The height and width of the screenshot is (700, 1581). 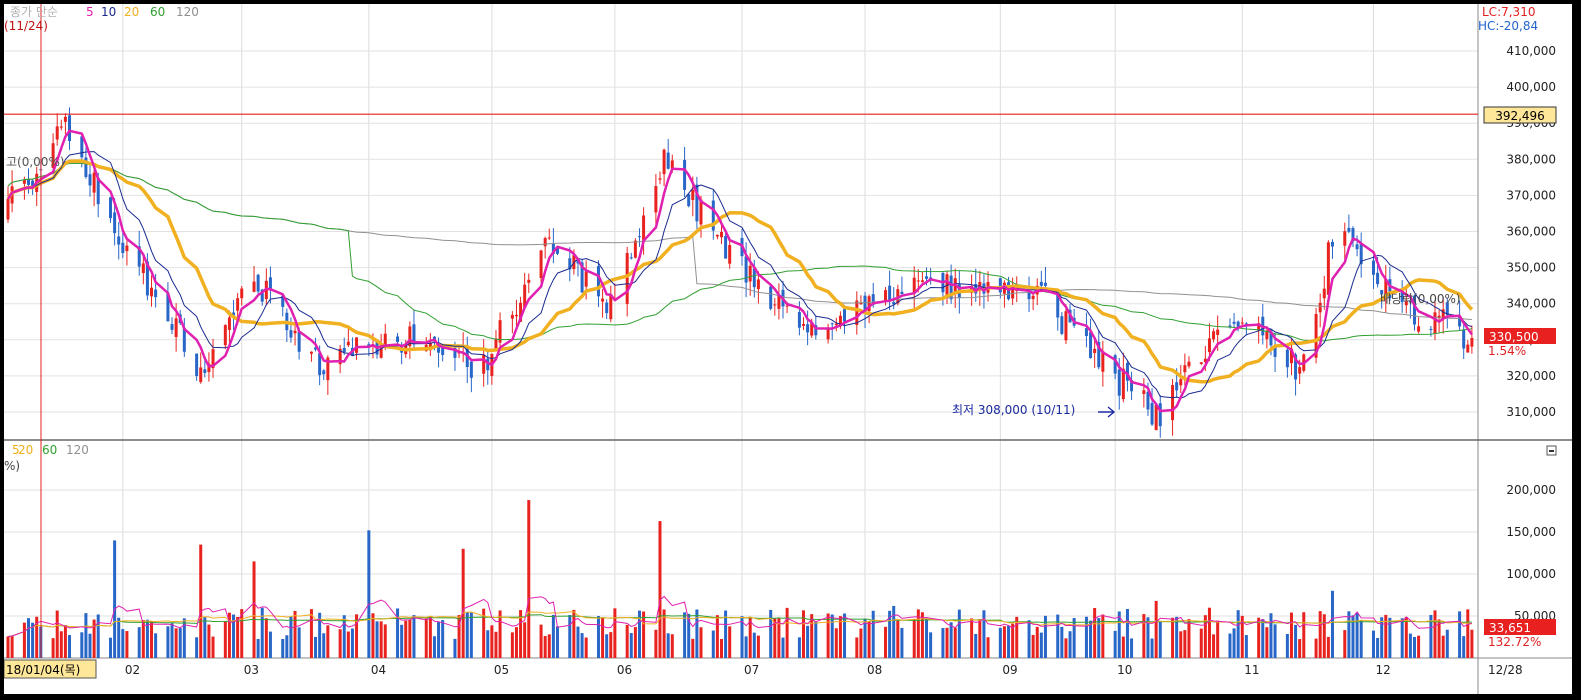 I want to click on left-marker-label: 고(0,00%), so click(x=35, y=162).